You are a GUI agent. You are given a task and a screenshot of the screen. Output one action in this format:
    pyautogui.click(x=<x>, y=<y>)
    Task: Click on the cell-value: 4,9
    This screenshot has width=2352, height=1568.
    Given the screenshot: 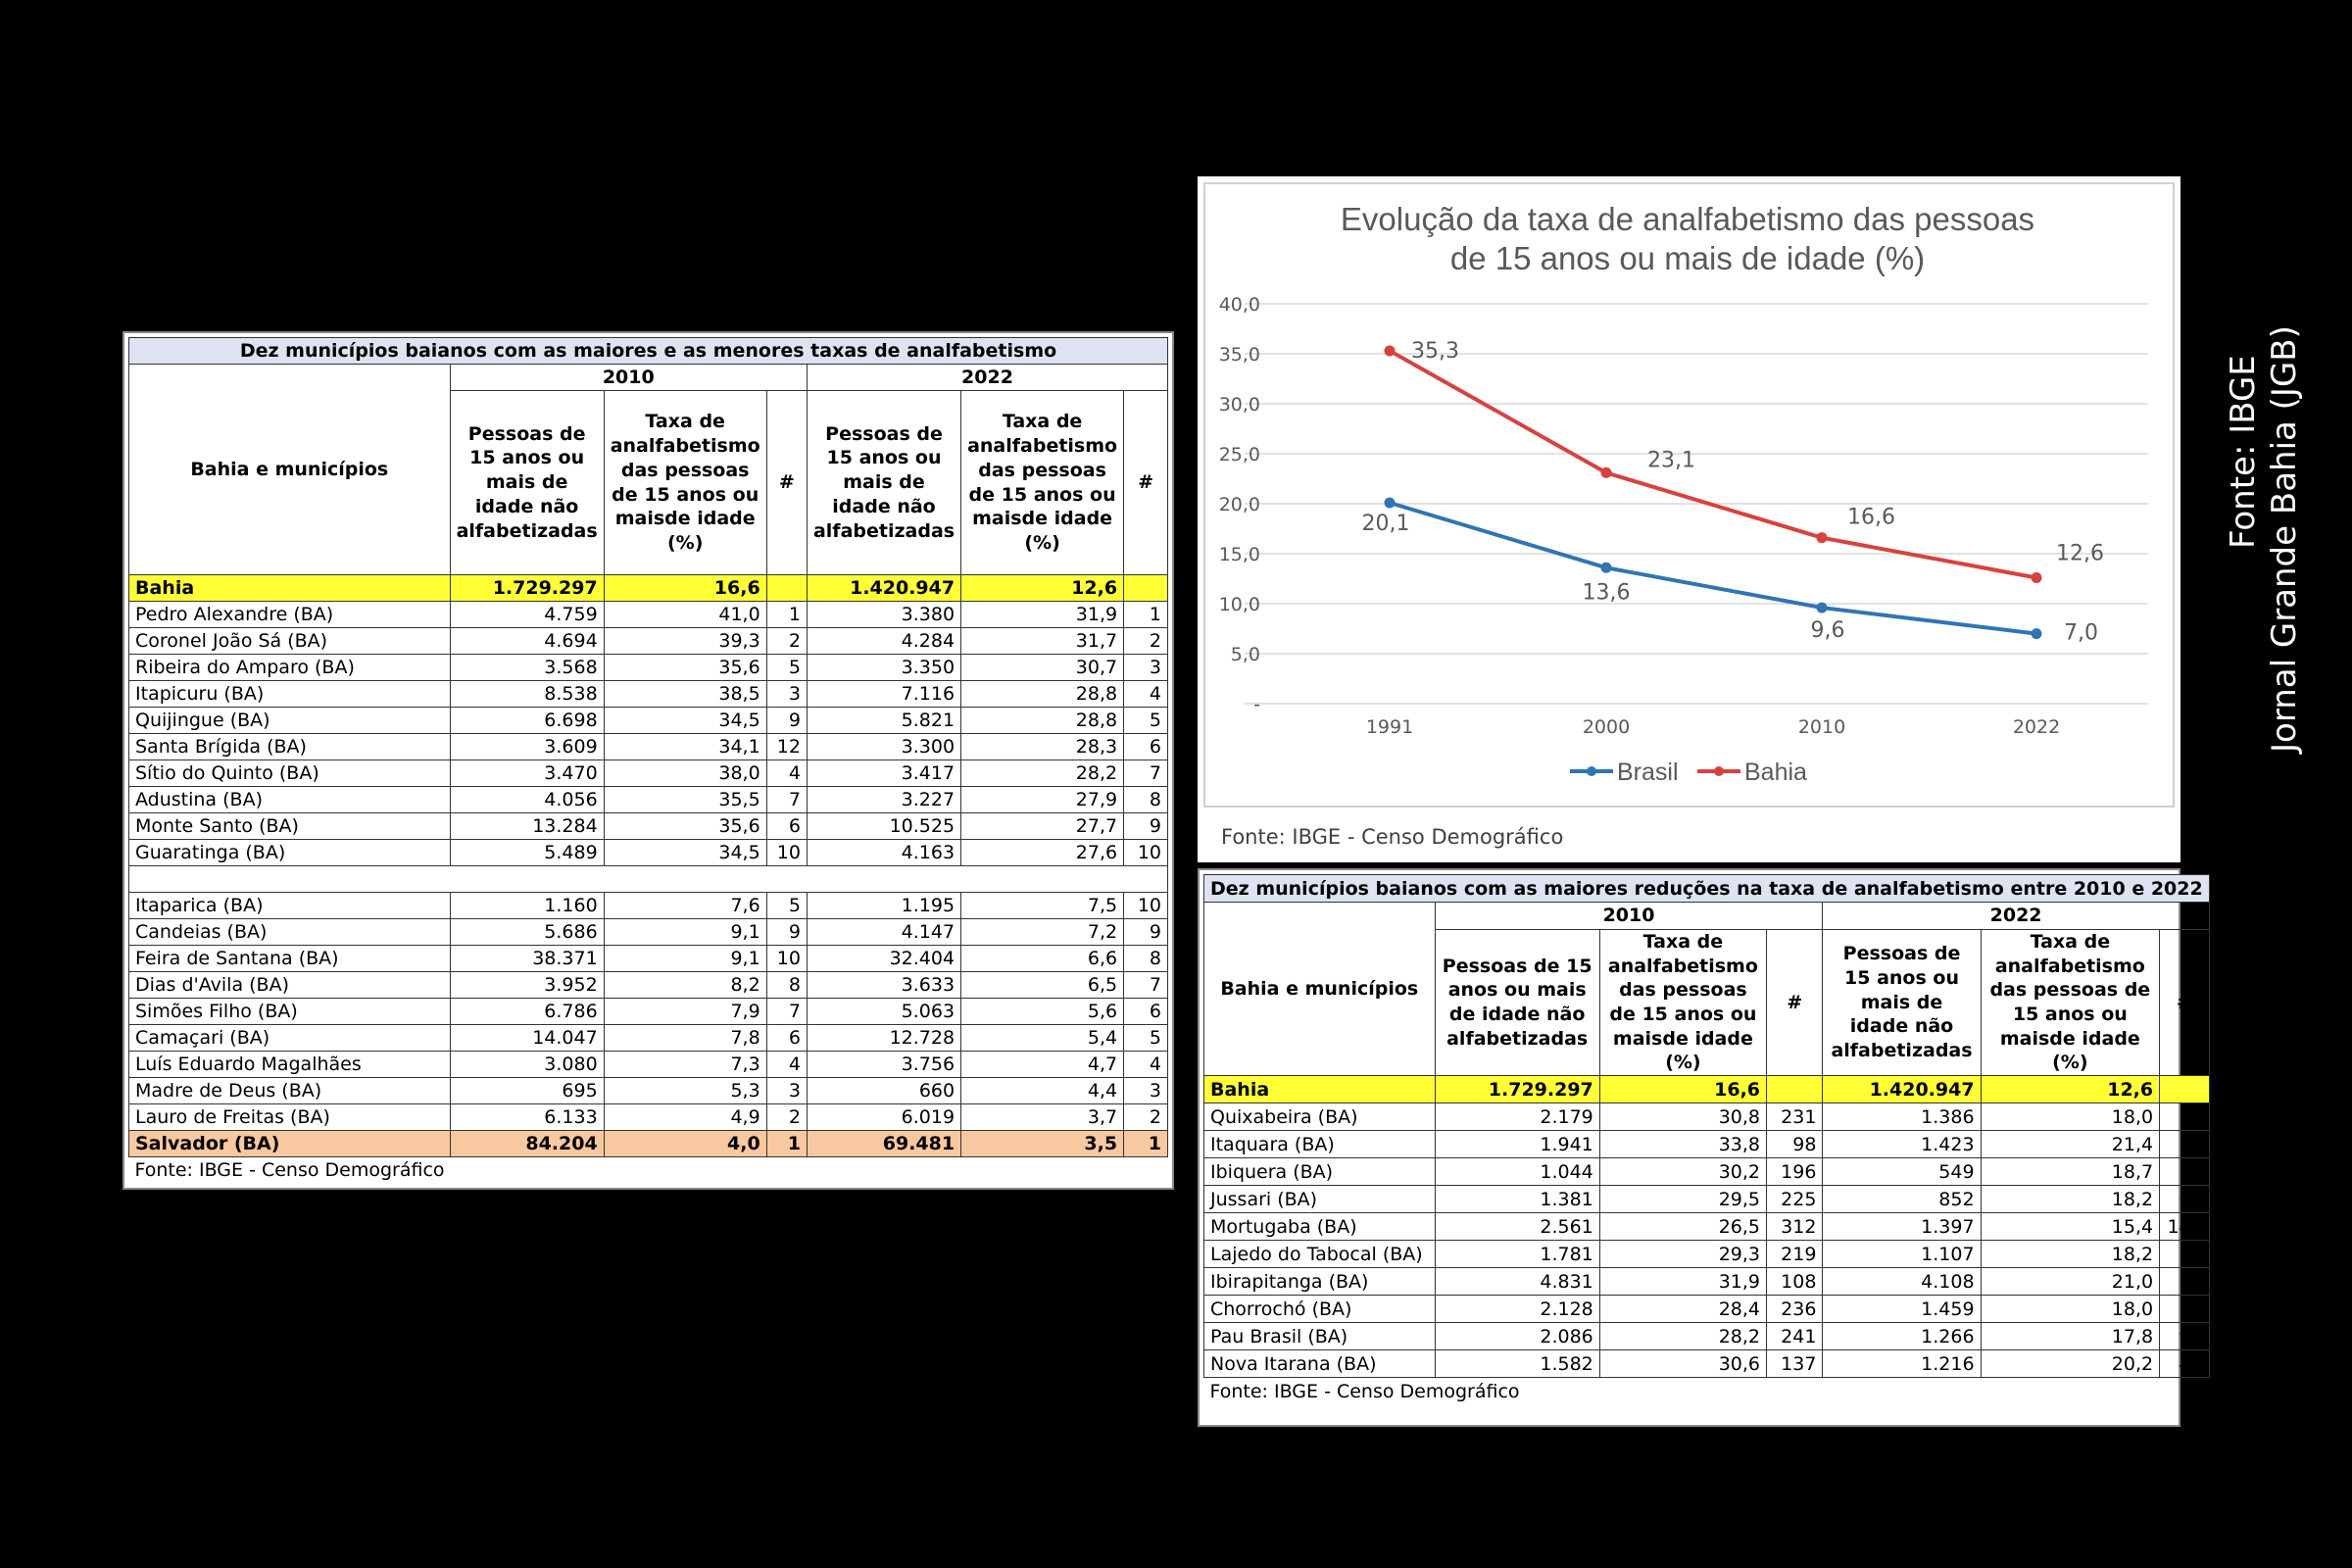 What is the action you would take?
    pyautogui.click(x=685, y=1117)
    